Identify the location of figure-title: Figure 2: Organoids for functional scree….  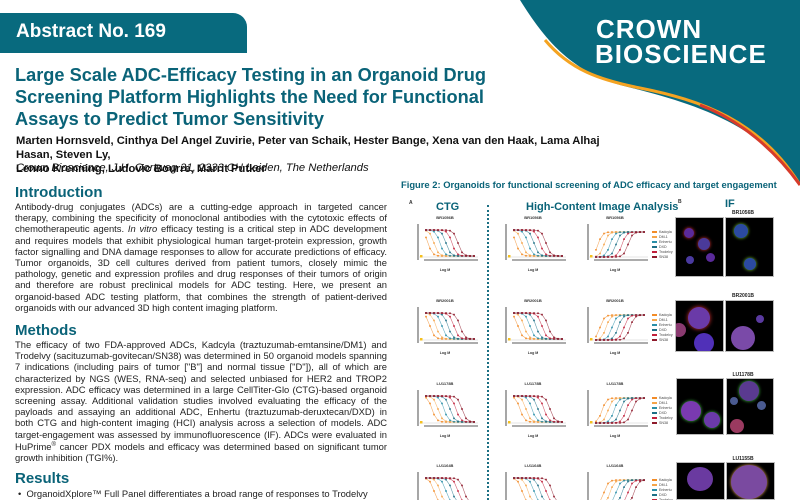
(589, 184).